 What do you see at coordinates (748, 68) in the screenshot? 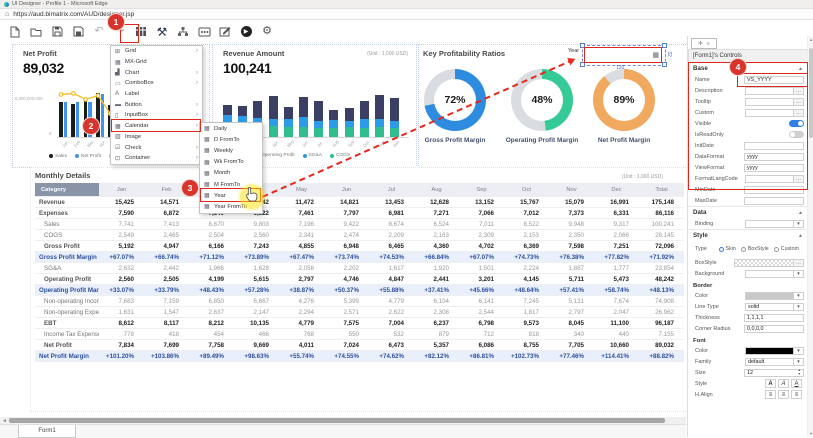
I see `section-base: Base ▲` at bounding box center [748, 68].